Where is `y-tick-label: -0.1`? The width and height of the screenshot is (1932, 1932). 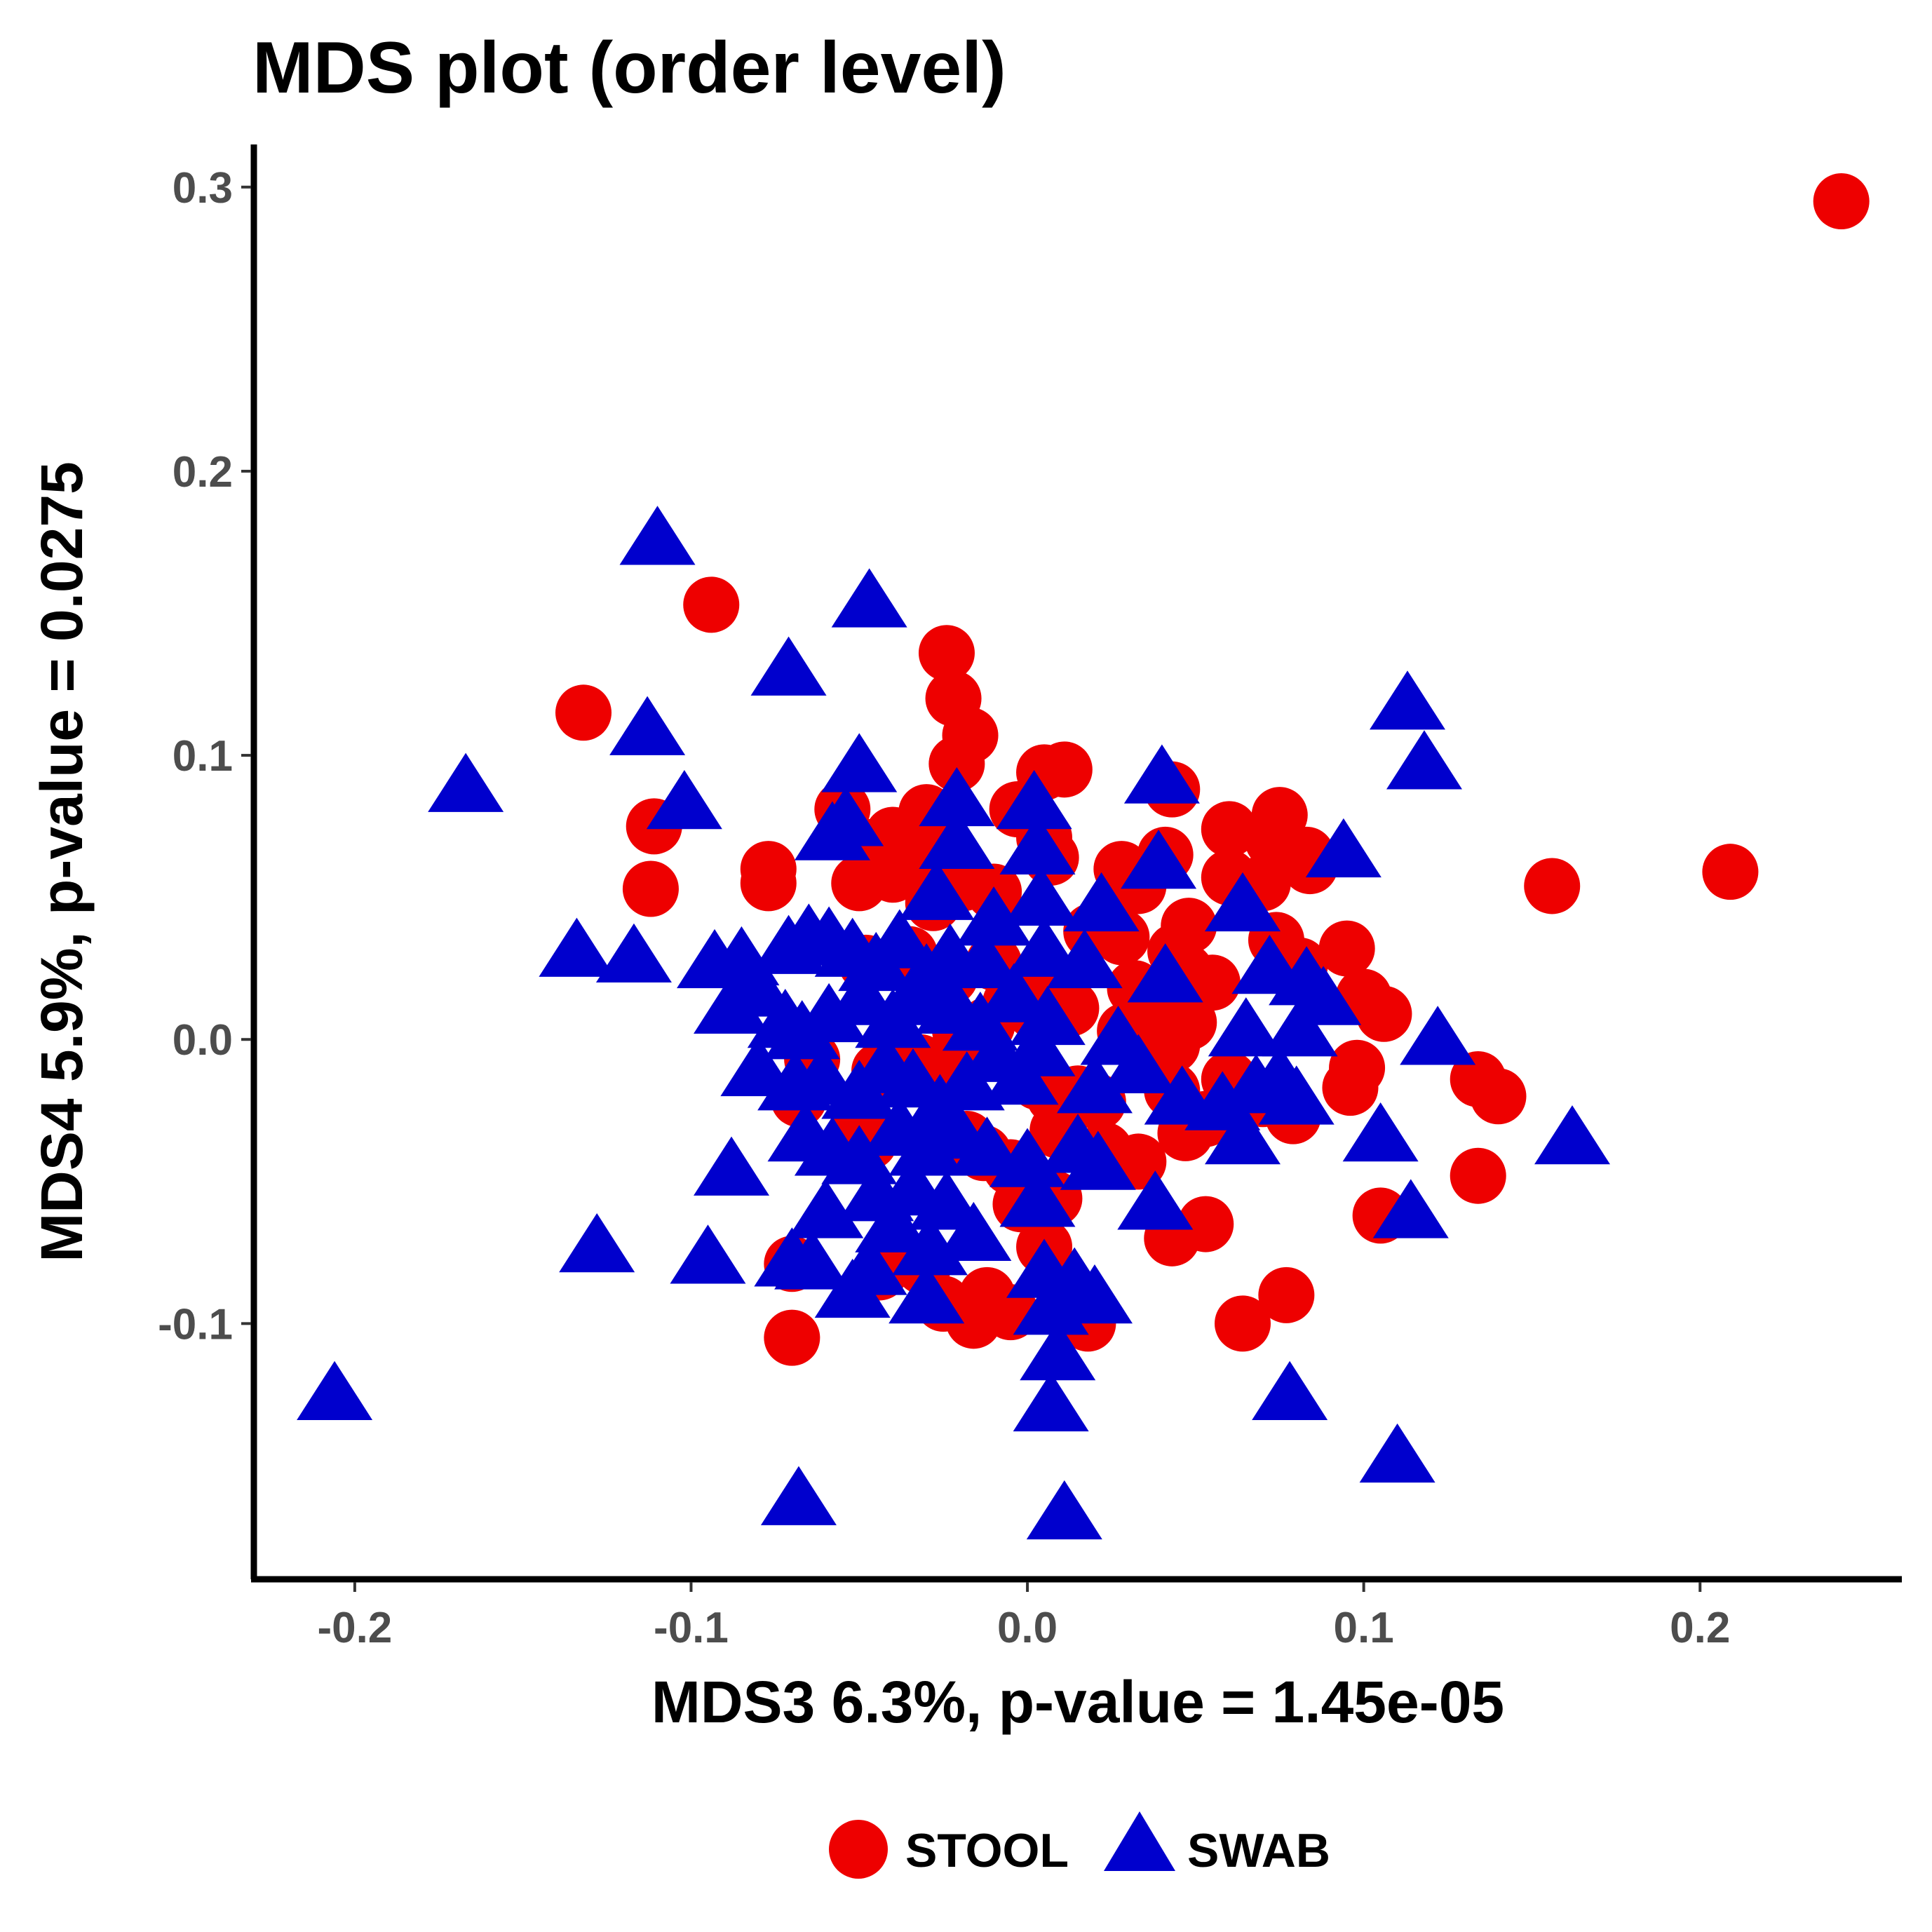 y-tick-label: -0.1 is located at coordinates (195, 1324).